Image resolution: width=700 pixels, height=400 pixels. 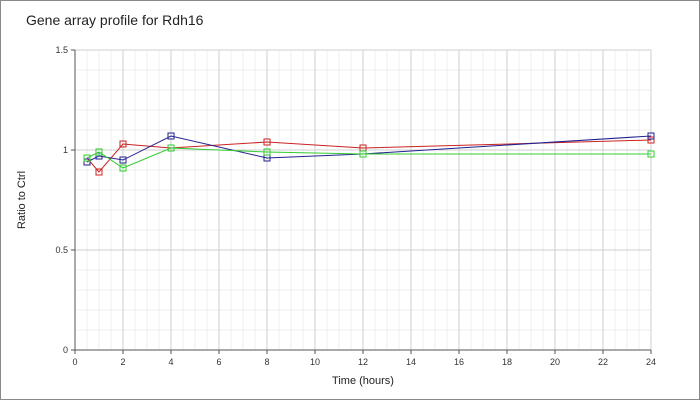 I want to click on x-tick-label: 4, so click(x=170, y=362).